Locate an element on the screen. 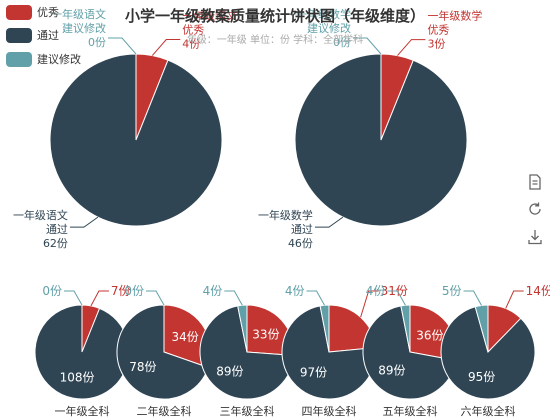 The width and height of the screenshot is (550, 420). slice-value-label: 46份 is located at coordinates (300, 243).